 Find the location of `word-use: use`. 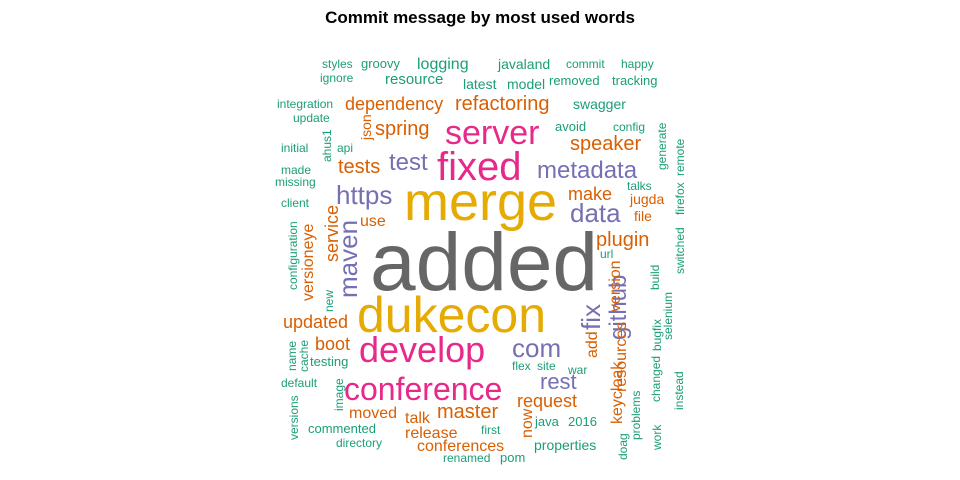

word-use: use is located at coordinates (373, 221).